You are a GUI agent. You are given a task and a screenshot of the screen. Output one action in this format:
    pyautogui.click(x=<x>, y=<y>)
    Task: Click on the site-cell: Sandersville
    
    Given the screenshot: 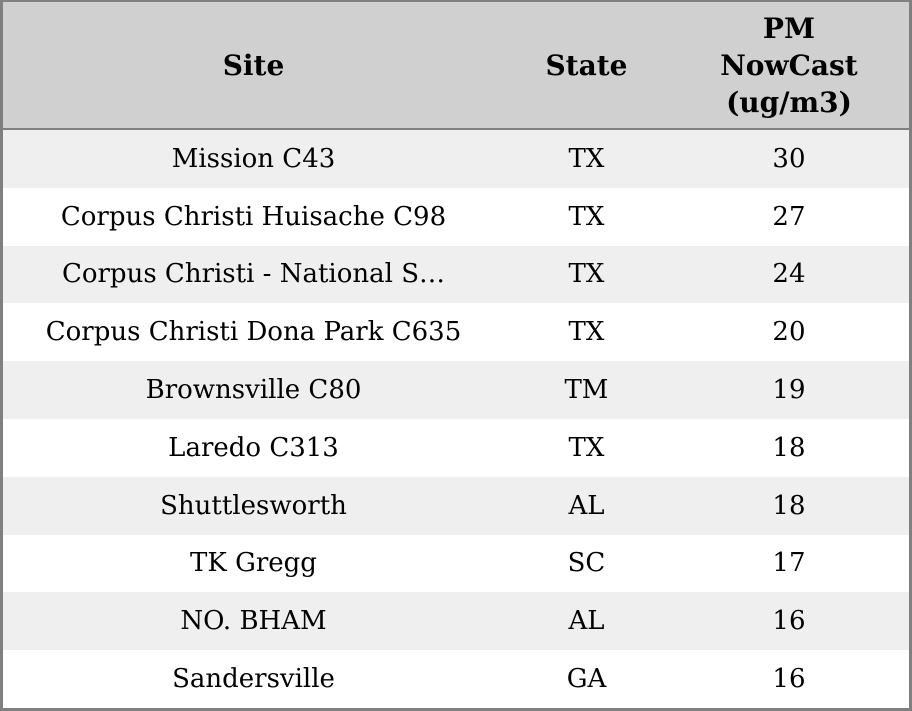 What is the action you would take?
    pyautogui.click(x=254, y=679)
    